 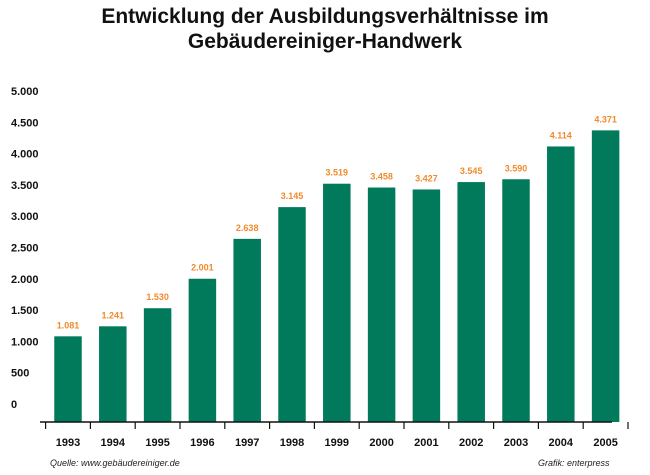 What do you see at coordinates (25, 217) in the screenshot?
I see `y-tick-label: 3.000` at bounding box center [25, 217].